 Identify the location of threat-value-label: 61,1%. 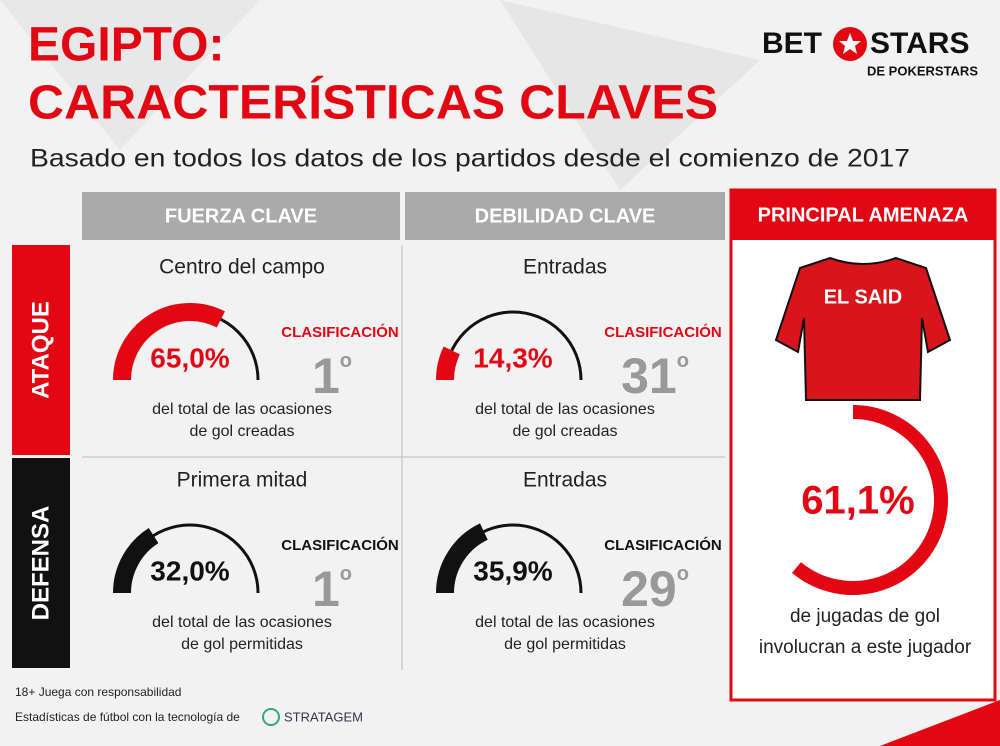
(857, 501).